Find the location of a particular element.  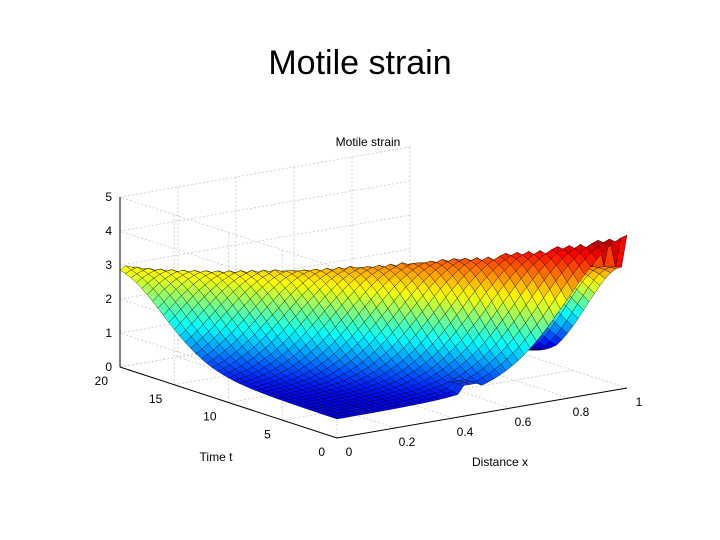

z-tick-label: 5 is located at coordinates (108, 197).